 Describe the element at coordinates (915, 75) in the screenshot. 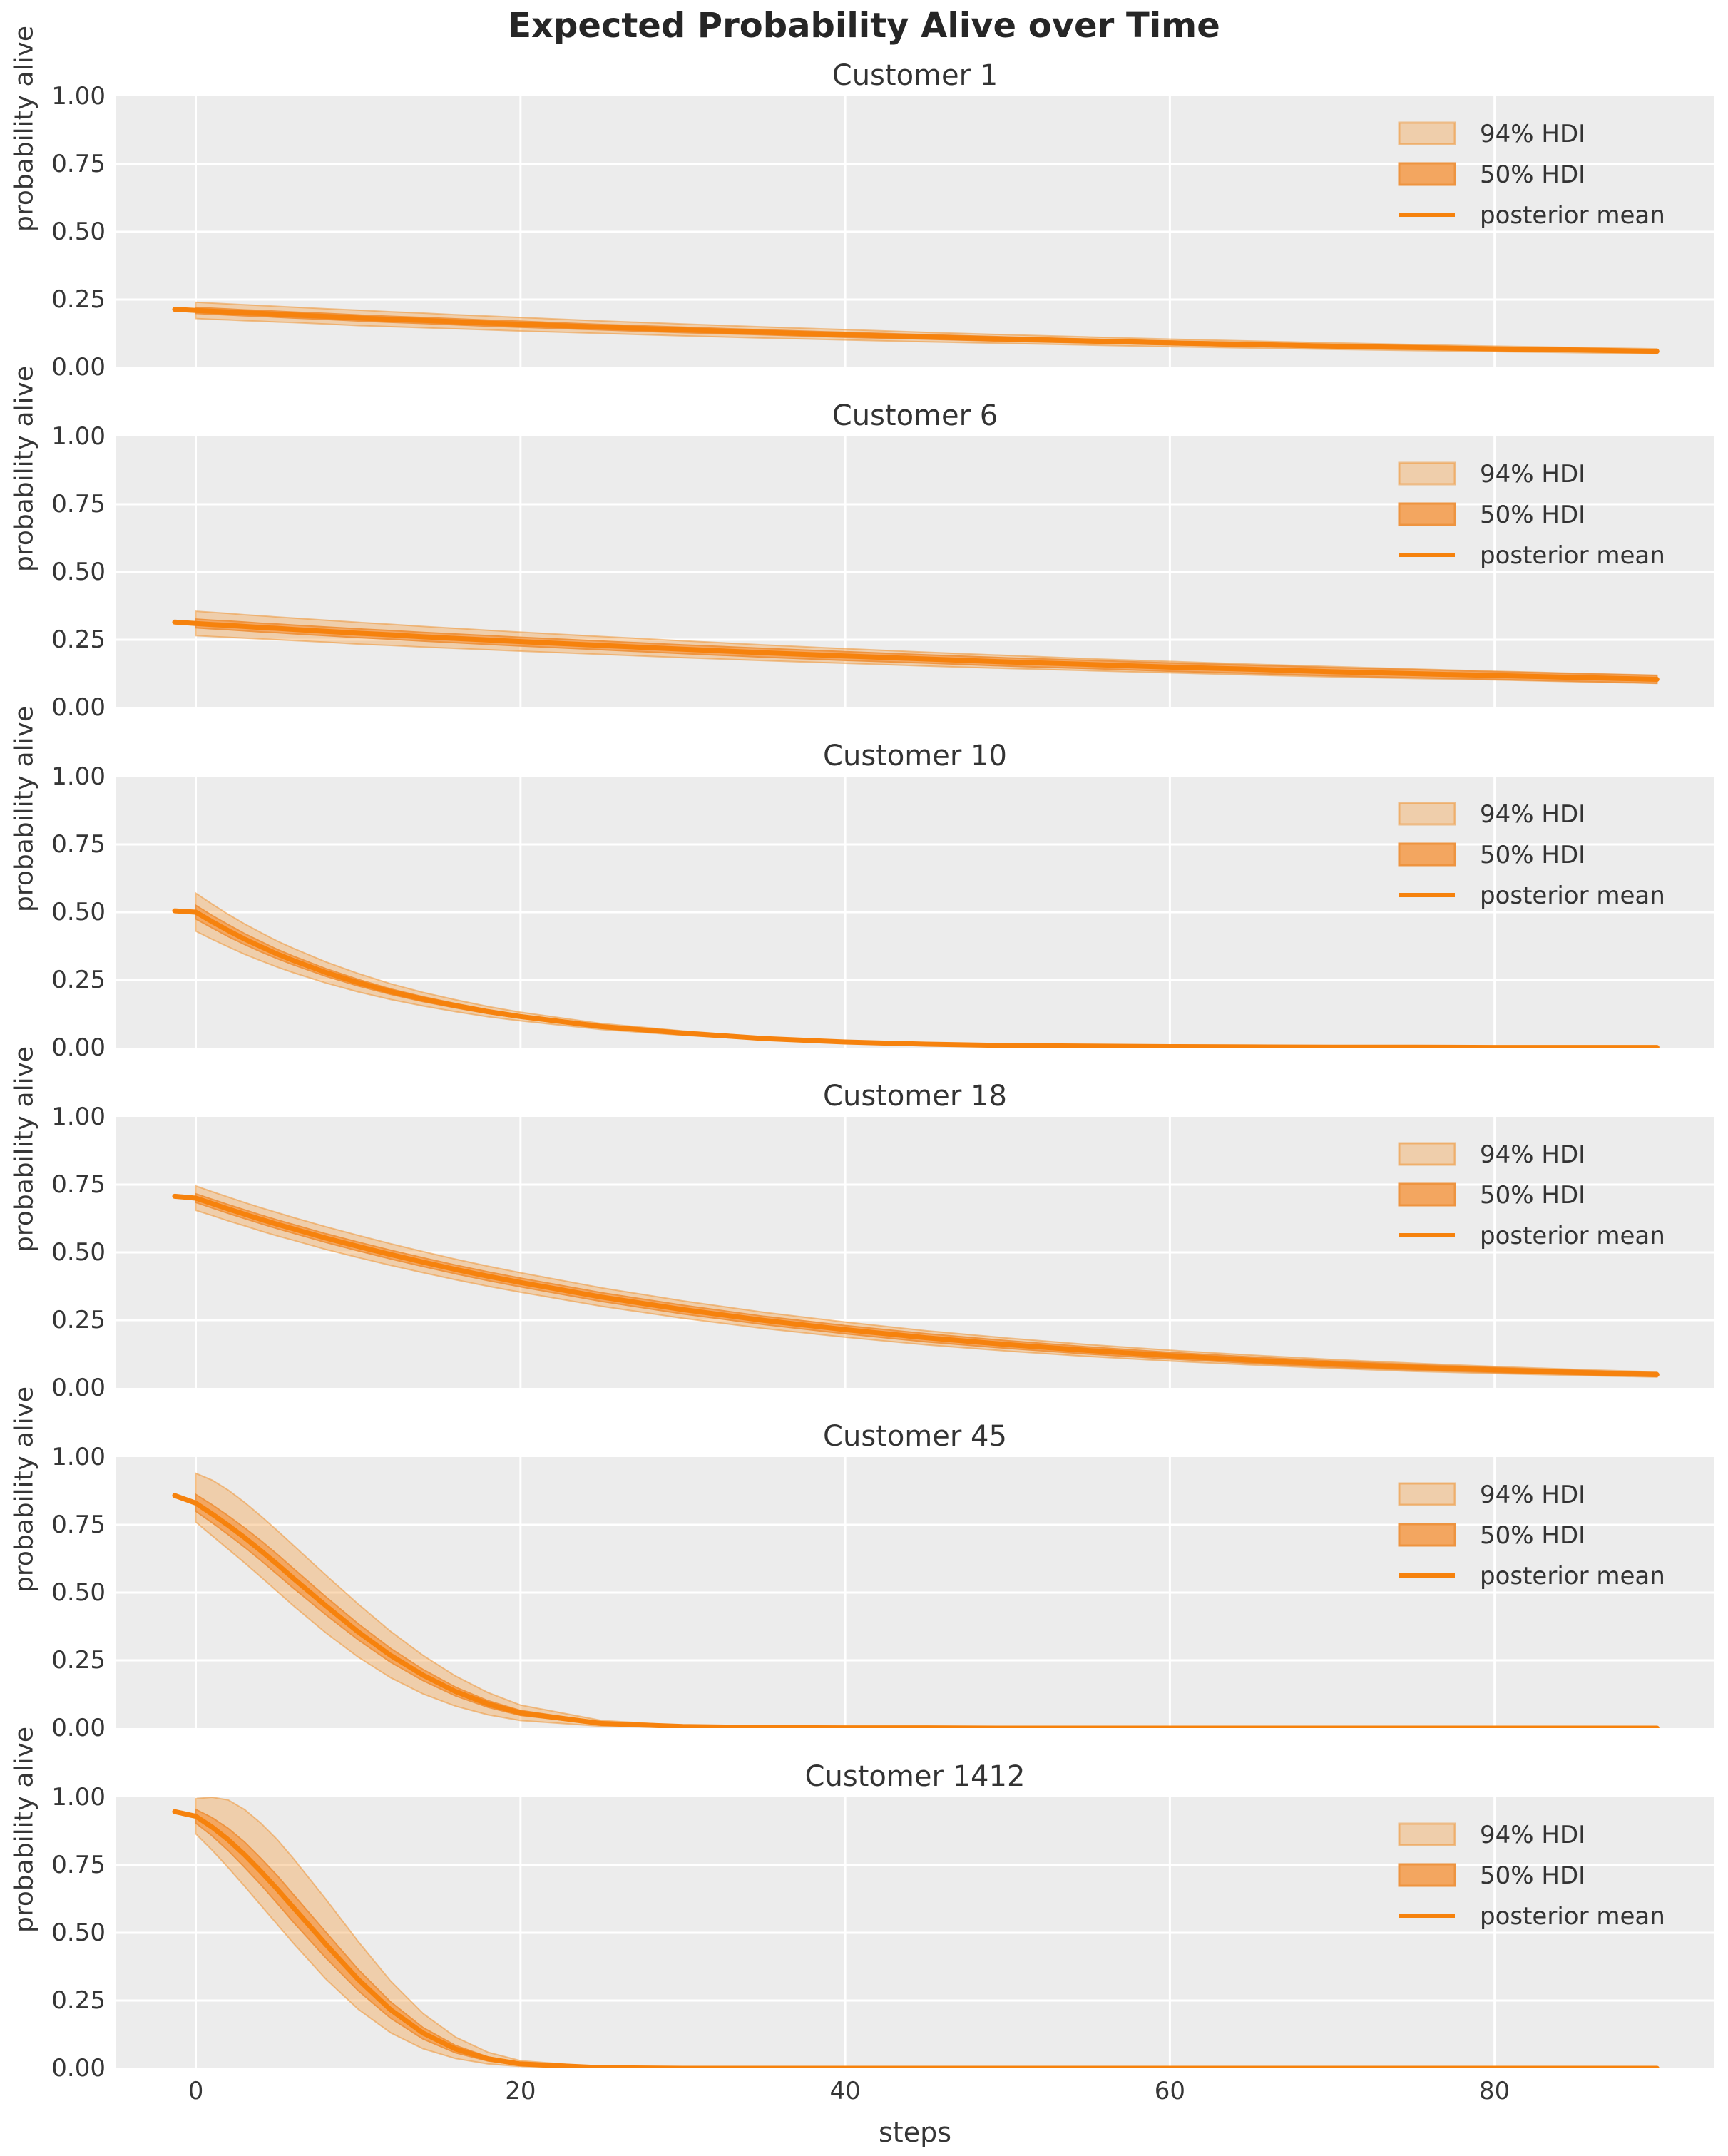

I see `subplot-title-customer-1: Customer 1` at that location.